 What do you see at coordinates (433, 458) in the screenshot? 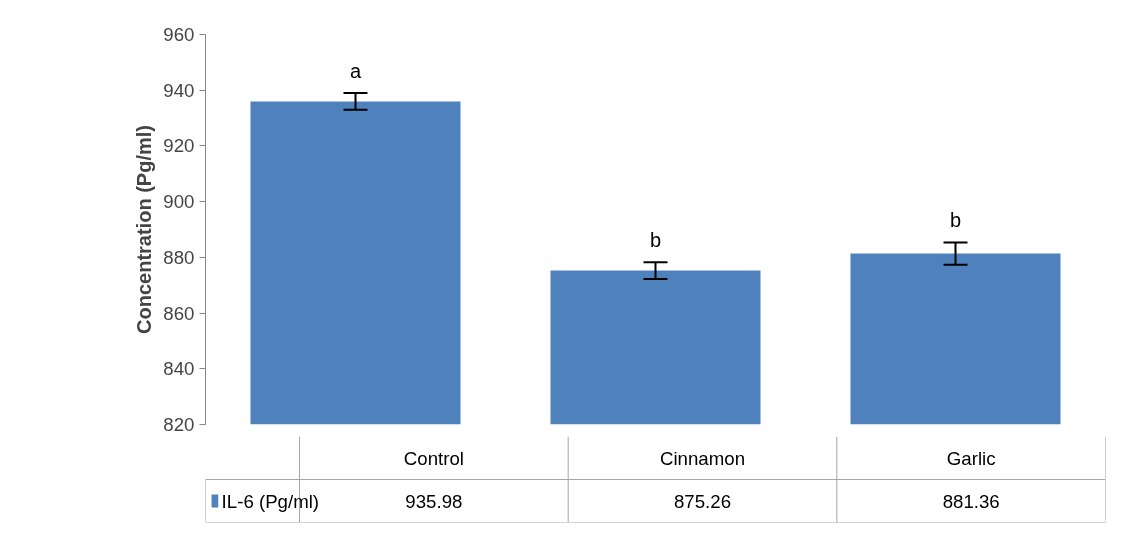
I see `x-tick-label: Control` at bounding box center [433, 458].